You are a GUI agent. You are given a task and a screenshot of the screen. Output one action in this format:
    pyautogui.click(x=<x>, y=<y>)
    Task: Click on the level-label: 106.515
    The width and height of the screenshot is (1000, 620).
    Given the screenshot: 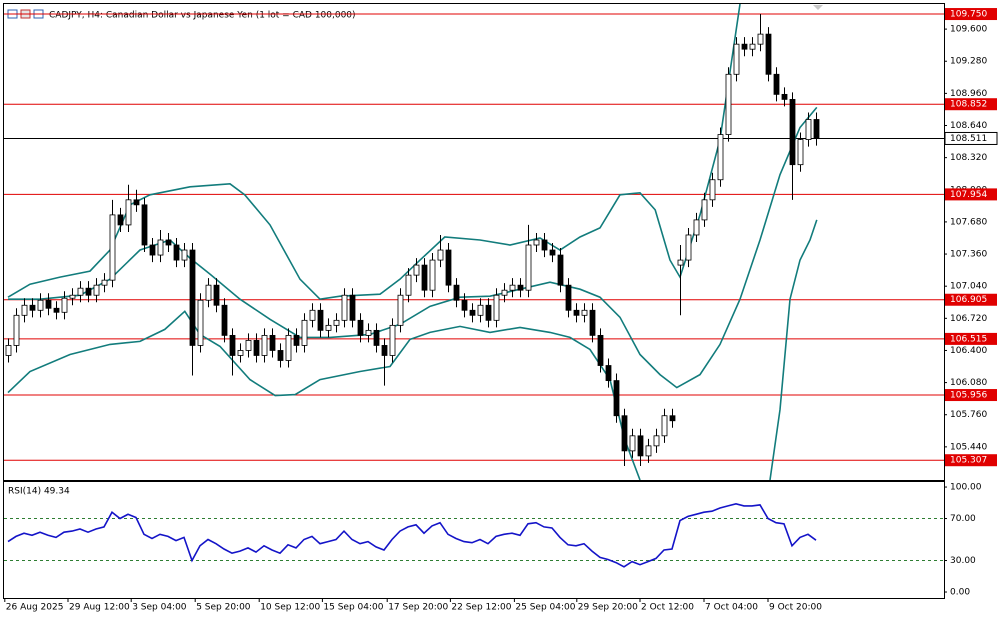 What is the action you would take?
    pyautogui.click(x=968, y=339)
    